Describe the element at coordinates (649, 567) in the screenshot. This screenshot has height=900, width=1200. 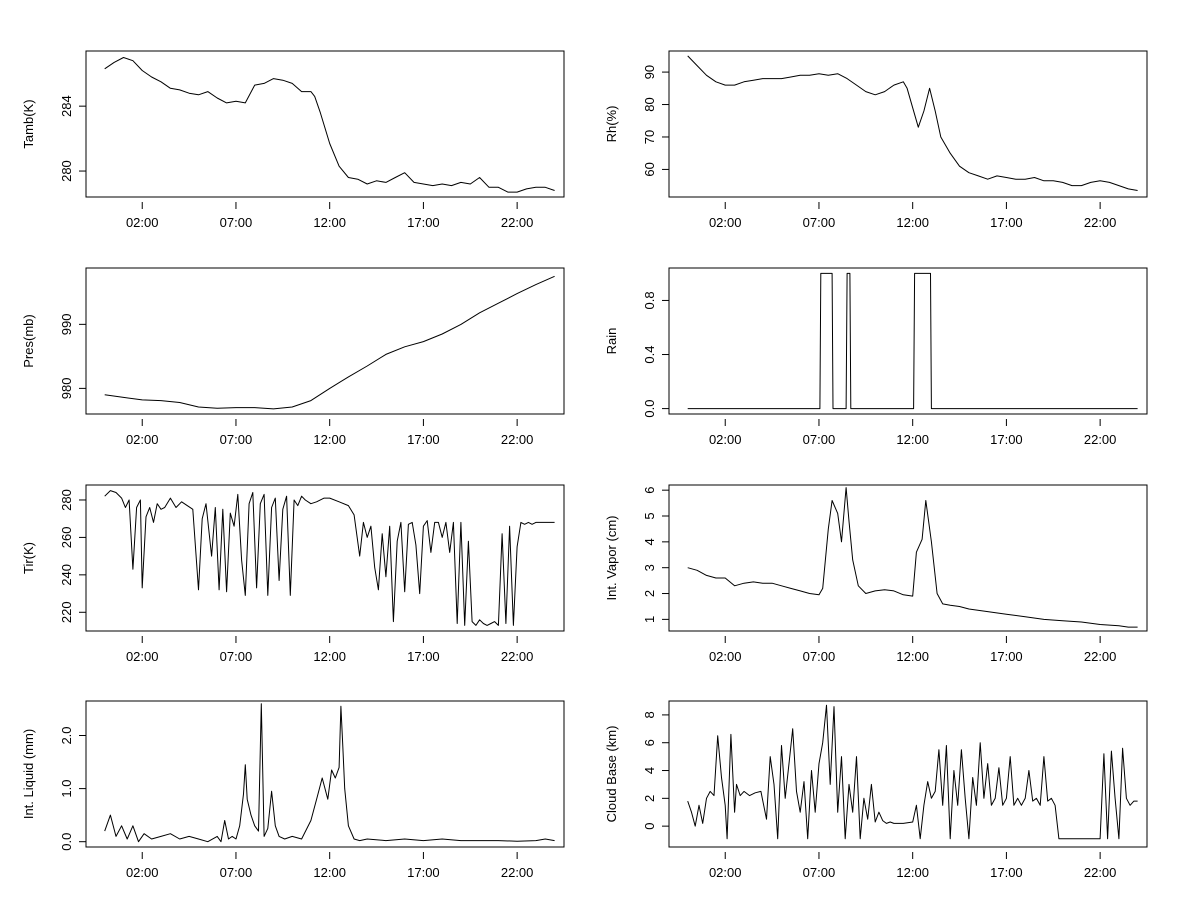
I see `y-tick-label: 3` at that location.